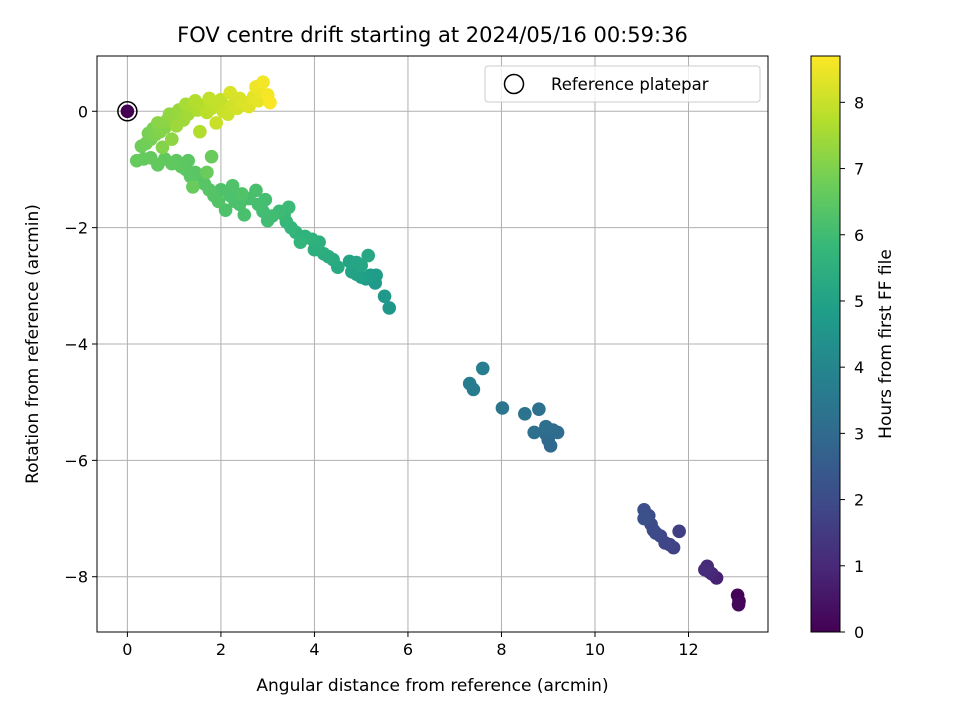  I want to click on legend-label-reference: Reference platepar, so click(630, 84).